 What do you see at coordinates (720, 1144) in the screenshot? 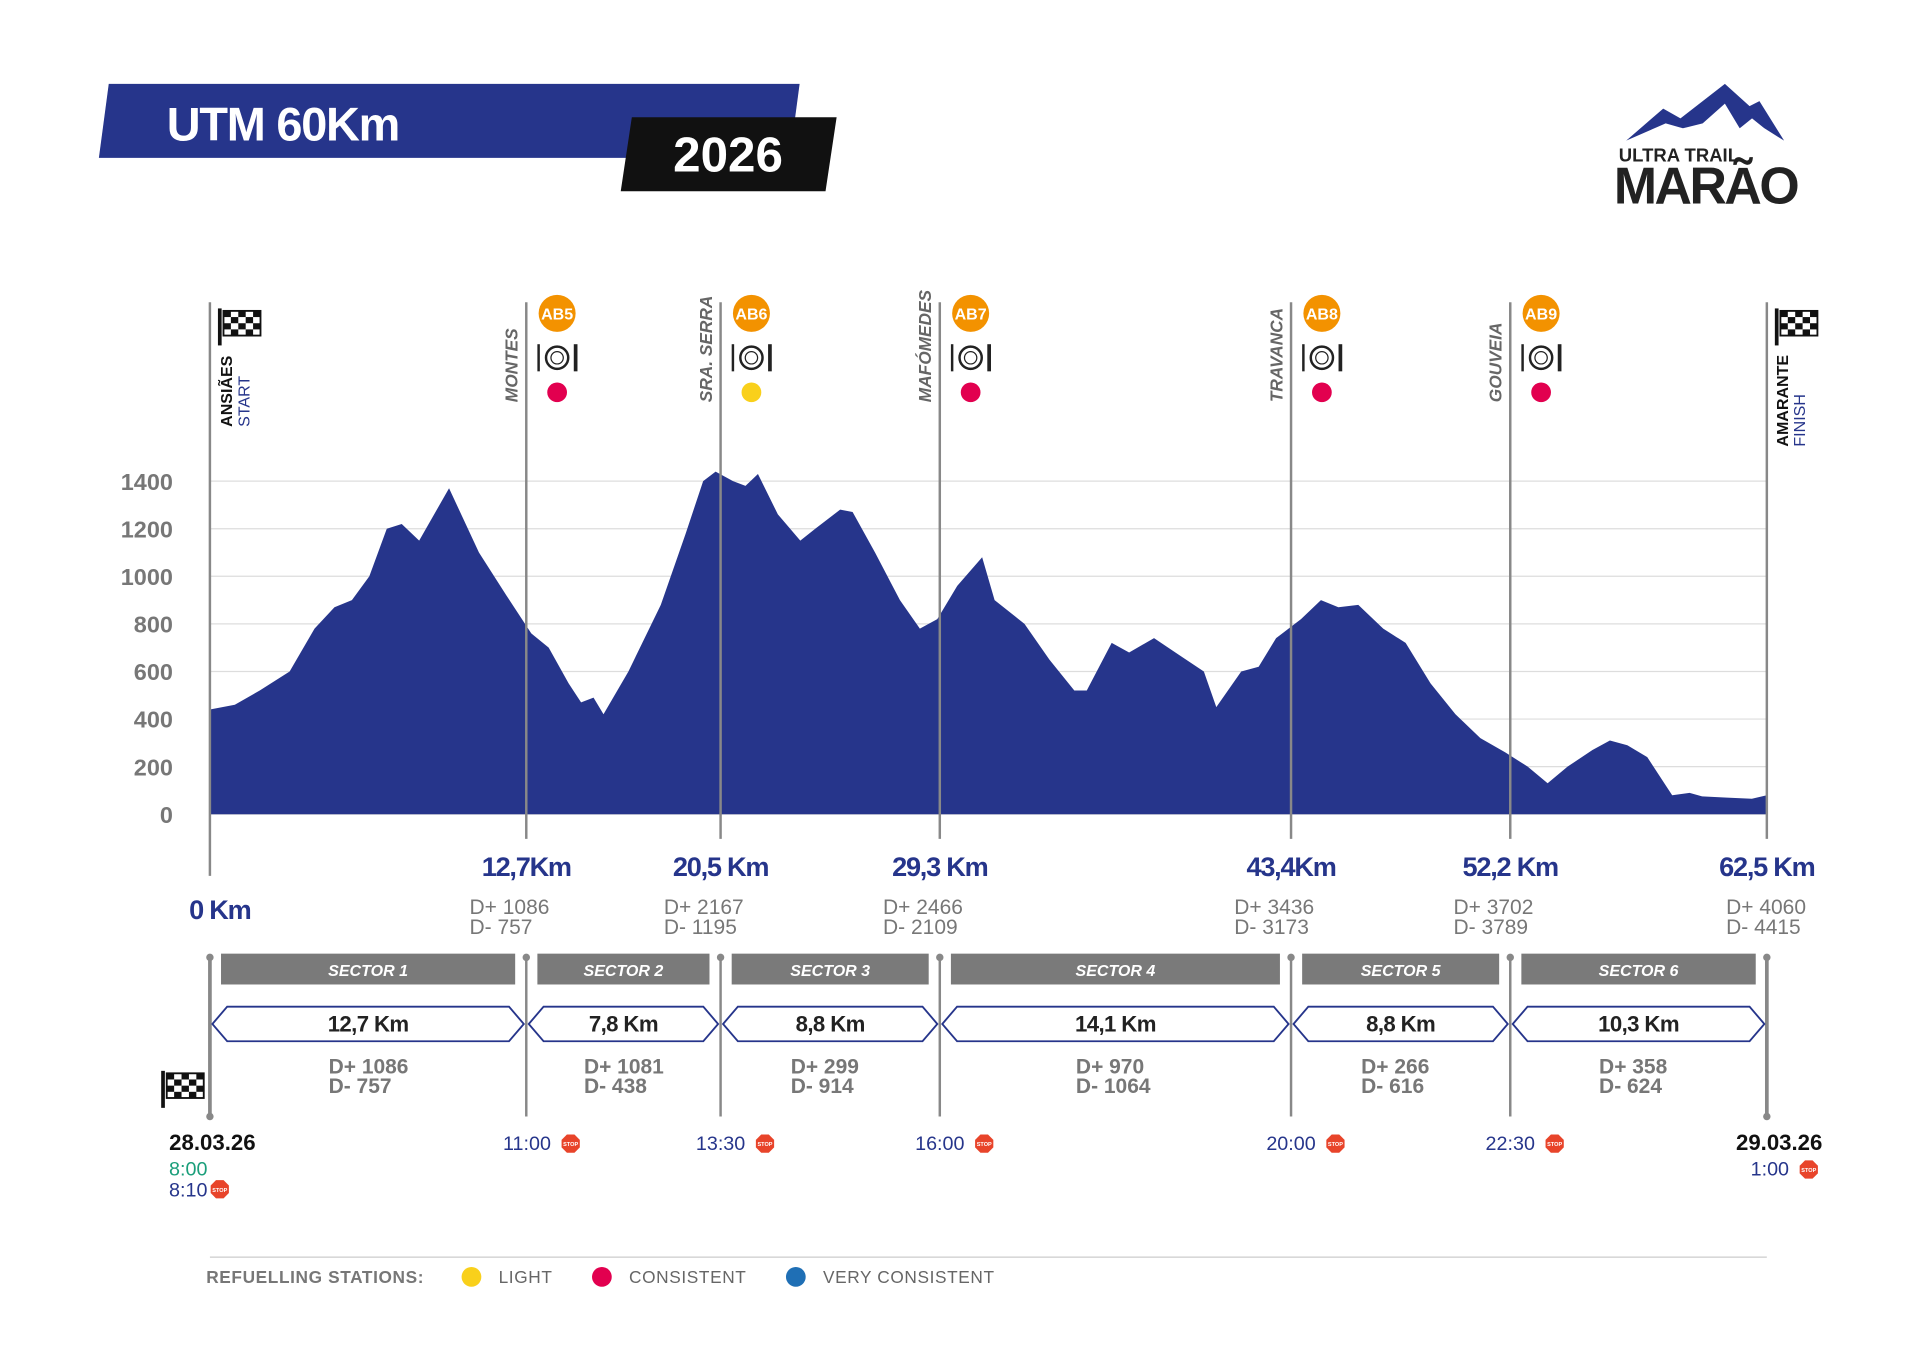
I see `cutoff-time: 13:30` at bounding box center [720, 1144].